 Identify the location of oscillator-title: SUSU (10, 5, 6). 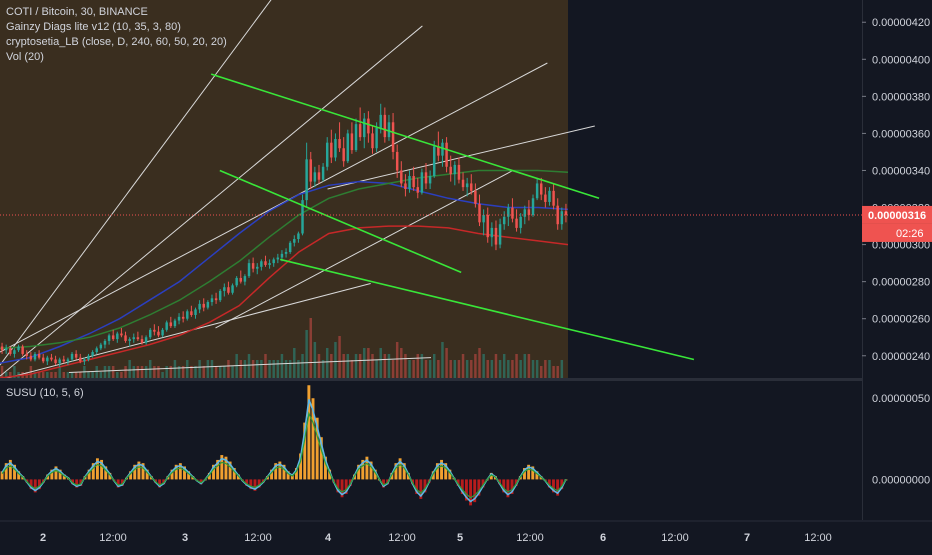
(45, 393).